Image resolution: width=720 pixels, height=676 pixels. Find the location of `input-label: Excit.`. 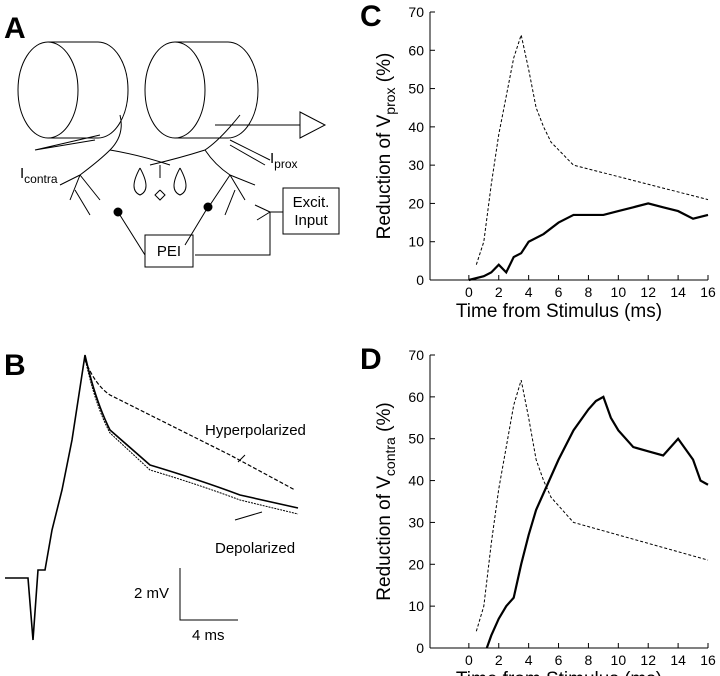

input-label: Excit. is located at coordinates (311, 202).